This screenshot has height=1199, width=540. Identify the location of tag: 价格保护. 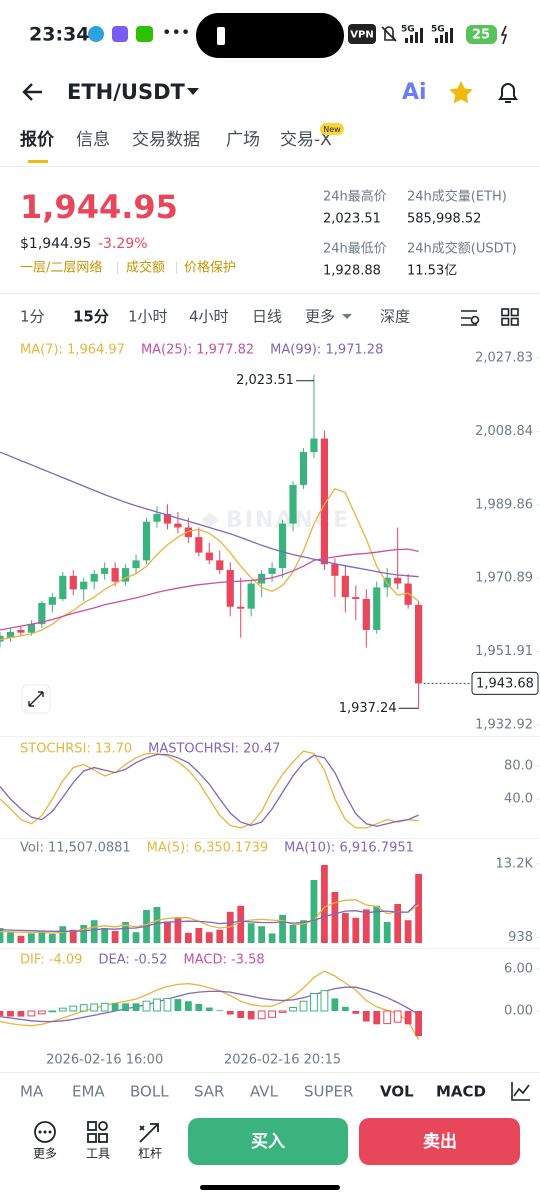
(210, 268).